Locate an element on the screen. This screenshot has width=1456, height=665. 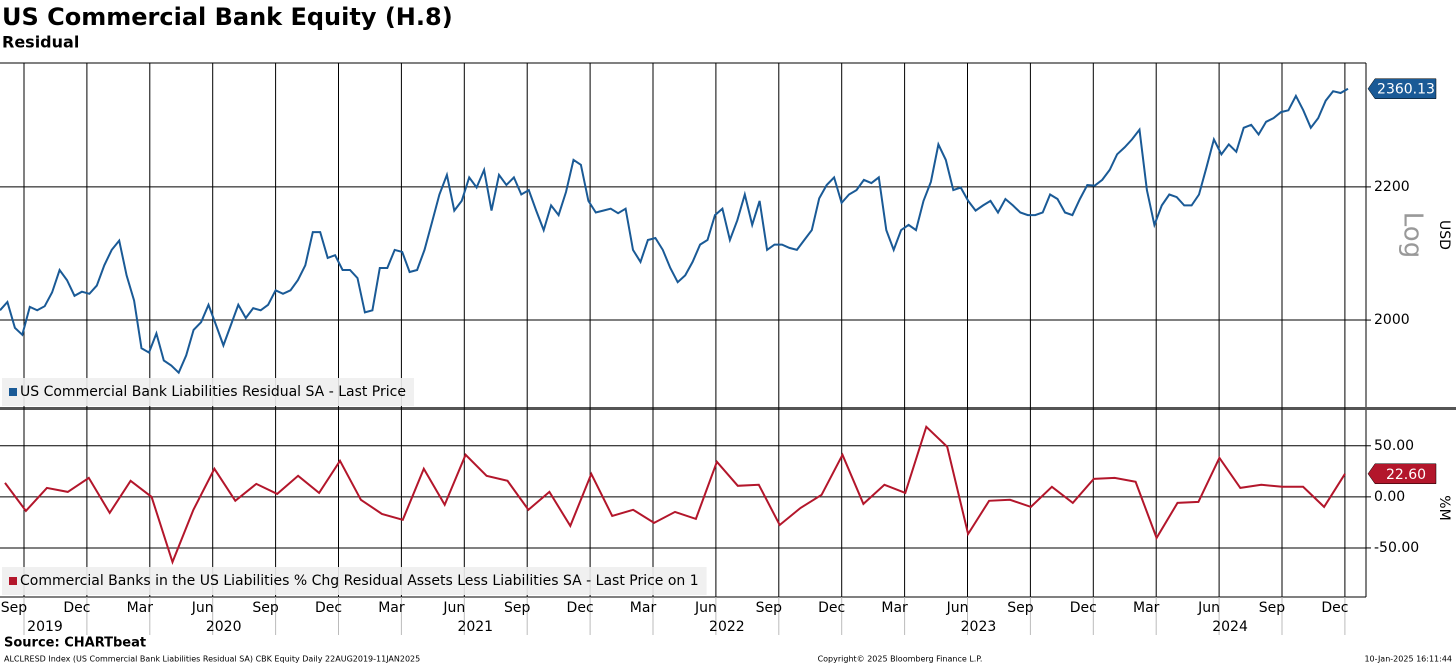
x-year-label: 2021 is located at coordinates (475, 627).